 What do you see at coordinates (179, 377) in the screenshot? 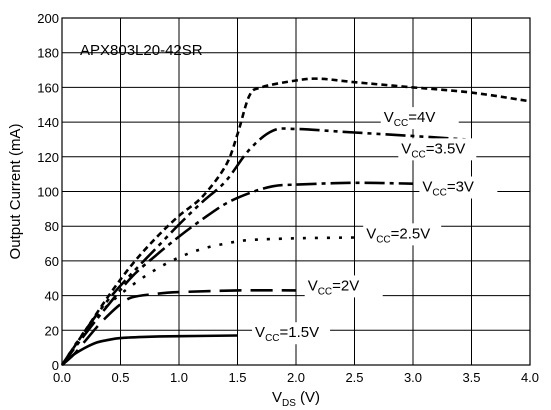
I see `x-tick-label: 1.0` at bounding box center [179, 377].